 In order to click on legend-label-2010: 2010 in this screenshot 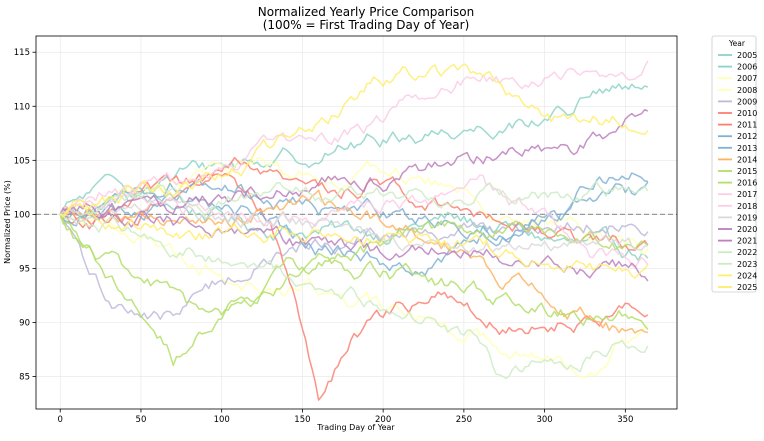, I will do `click(747, 113)`.